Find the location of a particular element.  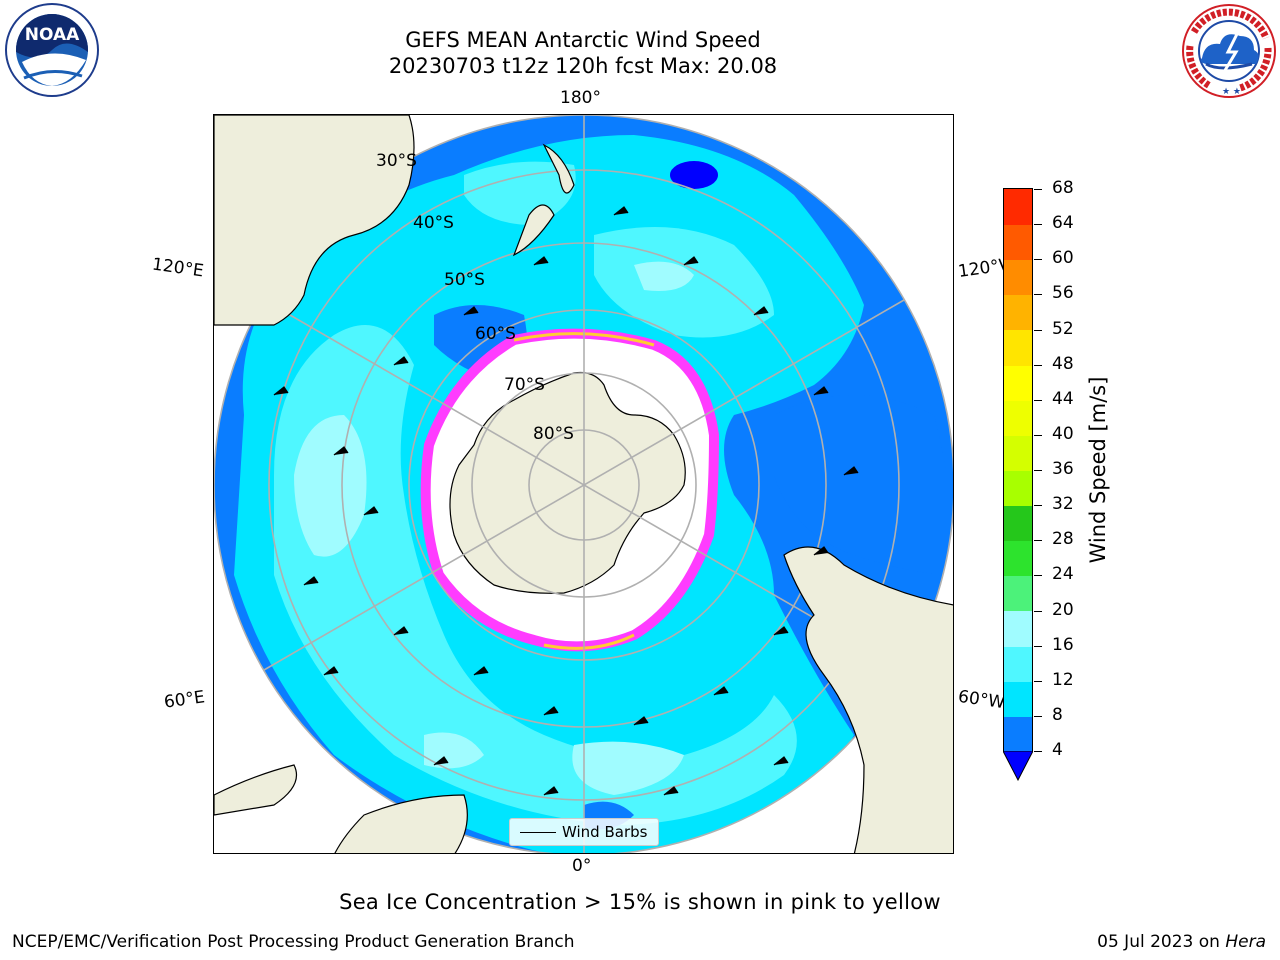

lat-label-70s: 70°S is located at coordinates (524, 385).